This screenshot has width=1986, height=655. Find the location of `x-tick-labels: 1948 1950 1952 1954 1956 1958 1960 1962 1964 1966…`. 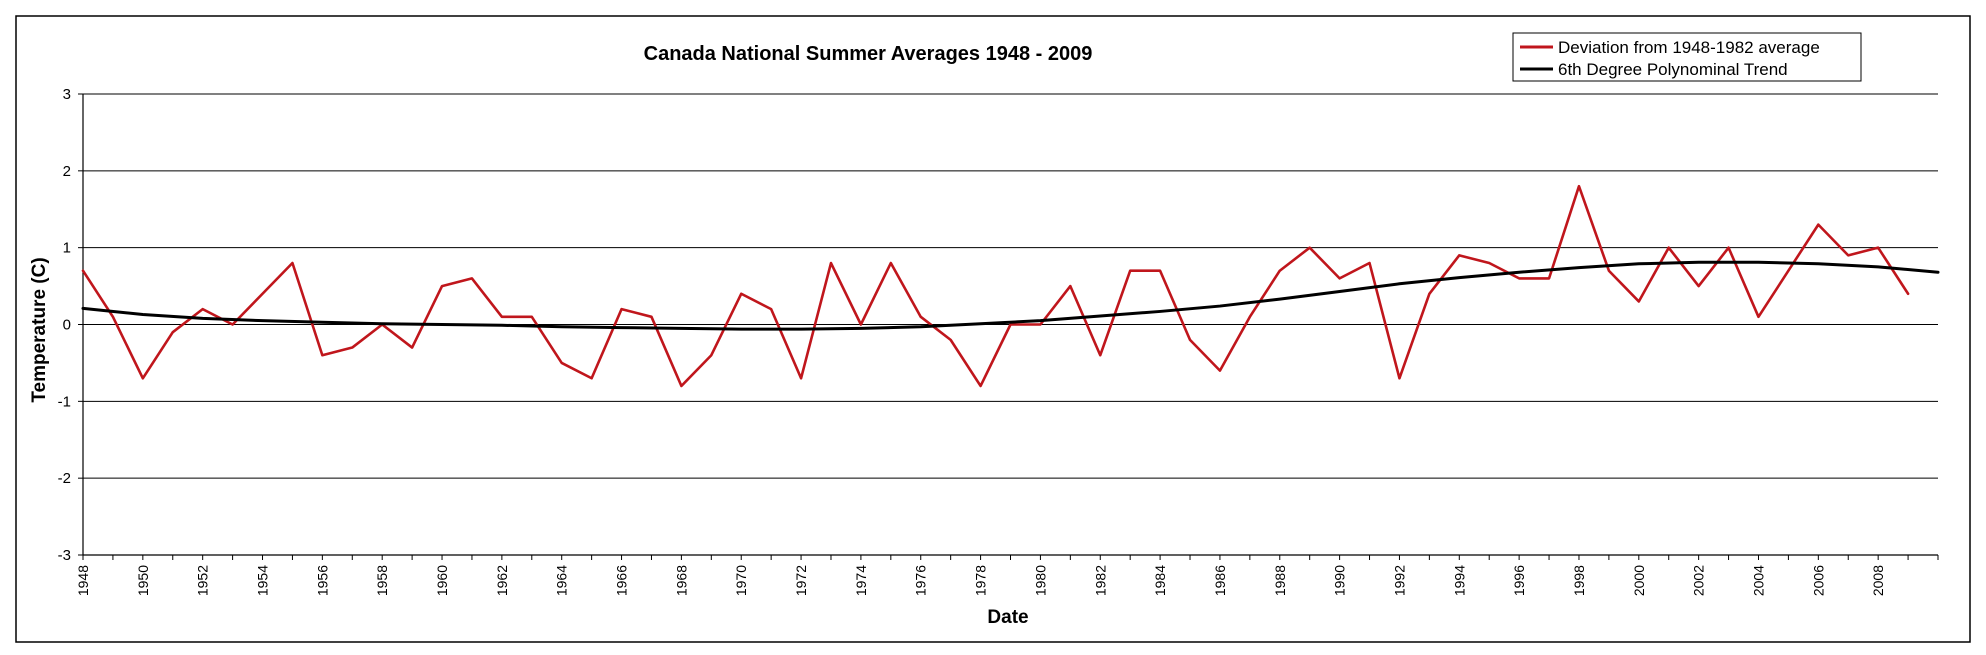

x-tick-labels: 1948 1950 1952 1954 1956 1958 1960 1962 1964 1966… is located at coordinates (980, 580).